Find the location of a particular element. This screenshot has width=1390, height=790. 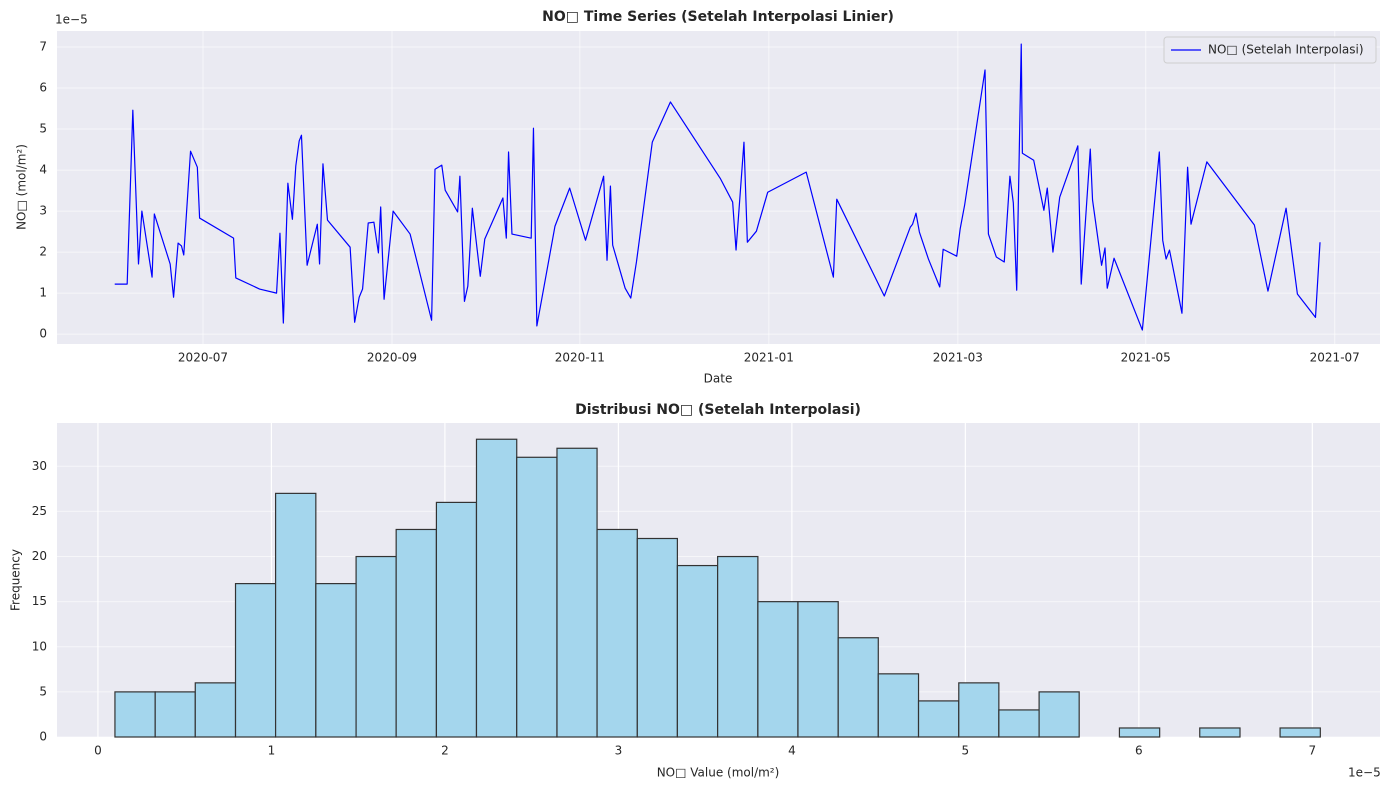

y-tick-label: 4 is located at coordinates (43, 170).